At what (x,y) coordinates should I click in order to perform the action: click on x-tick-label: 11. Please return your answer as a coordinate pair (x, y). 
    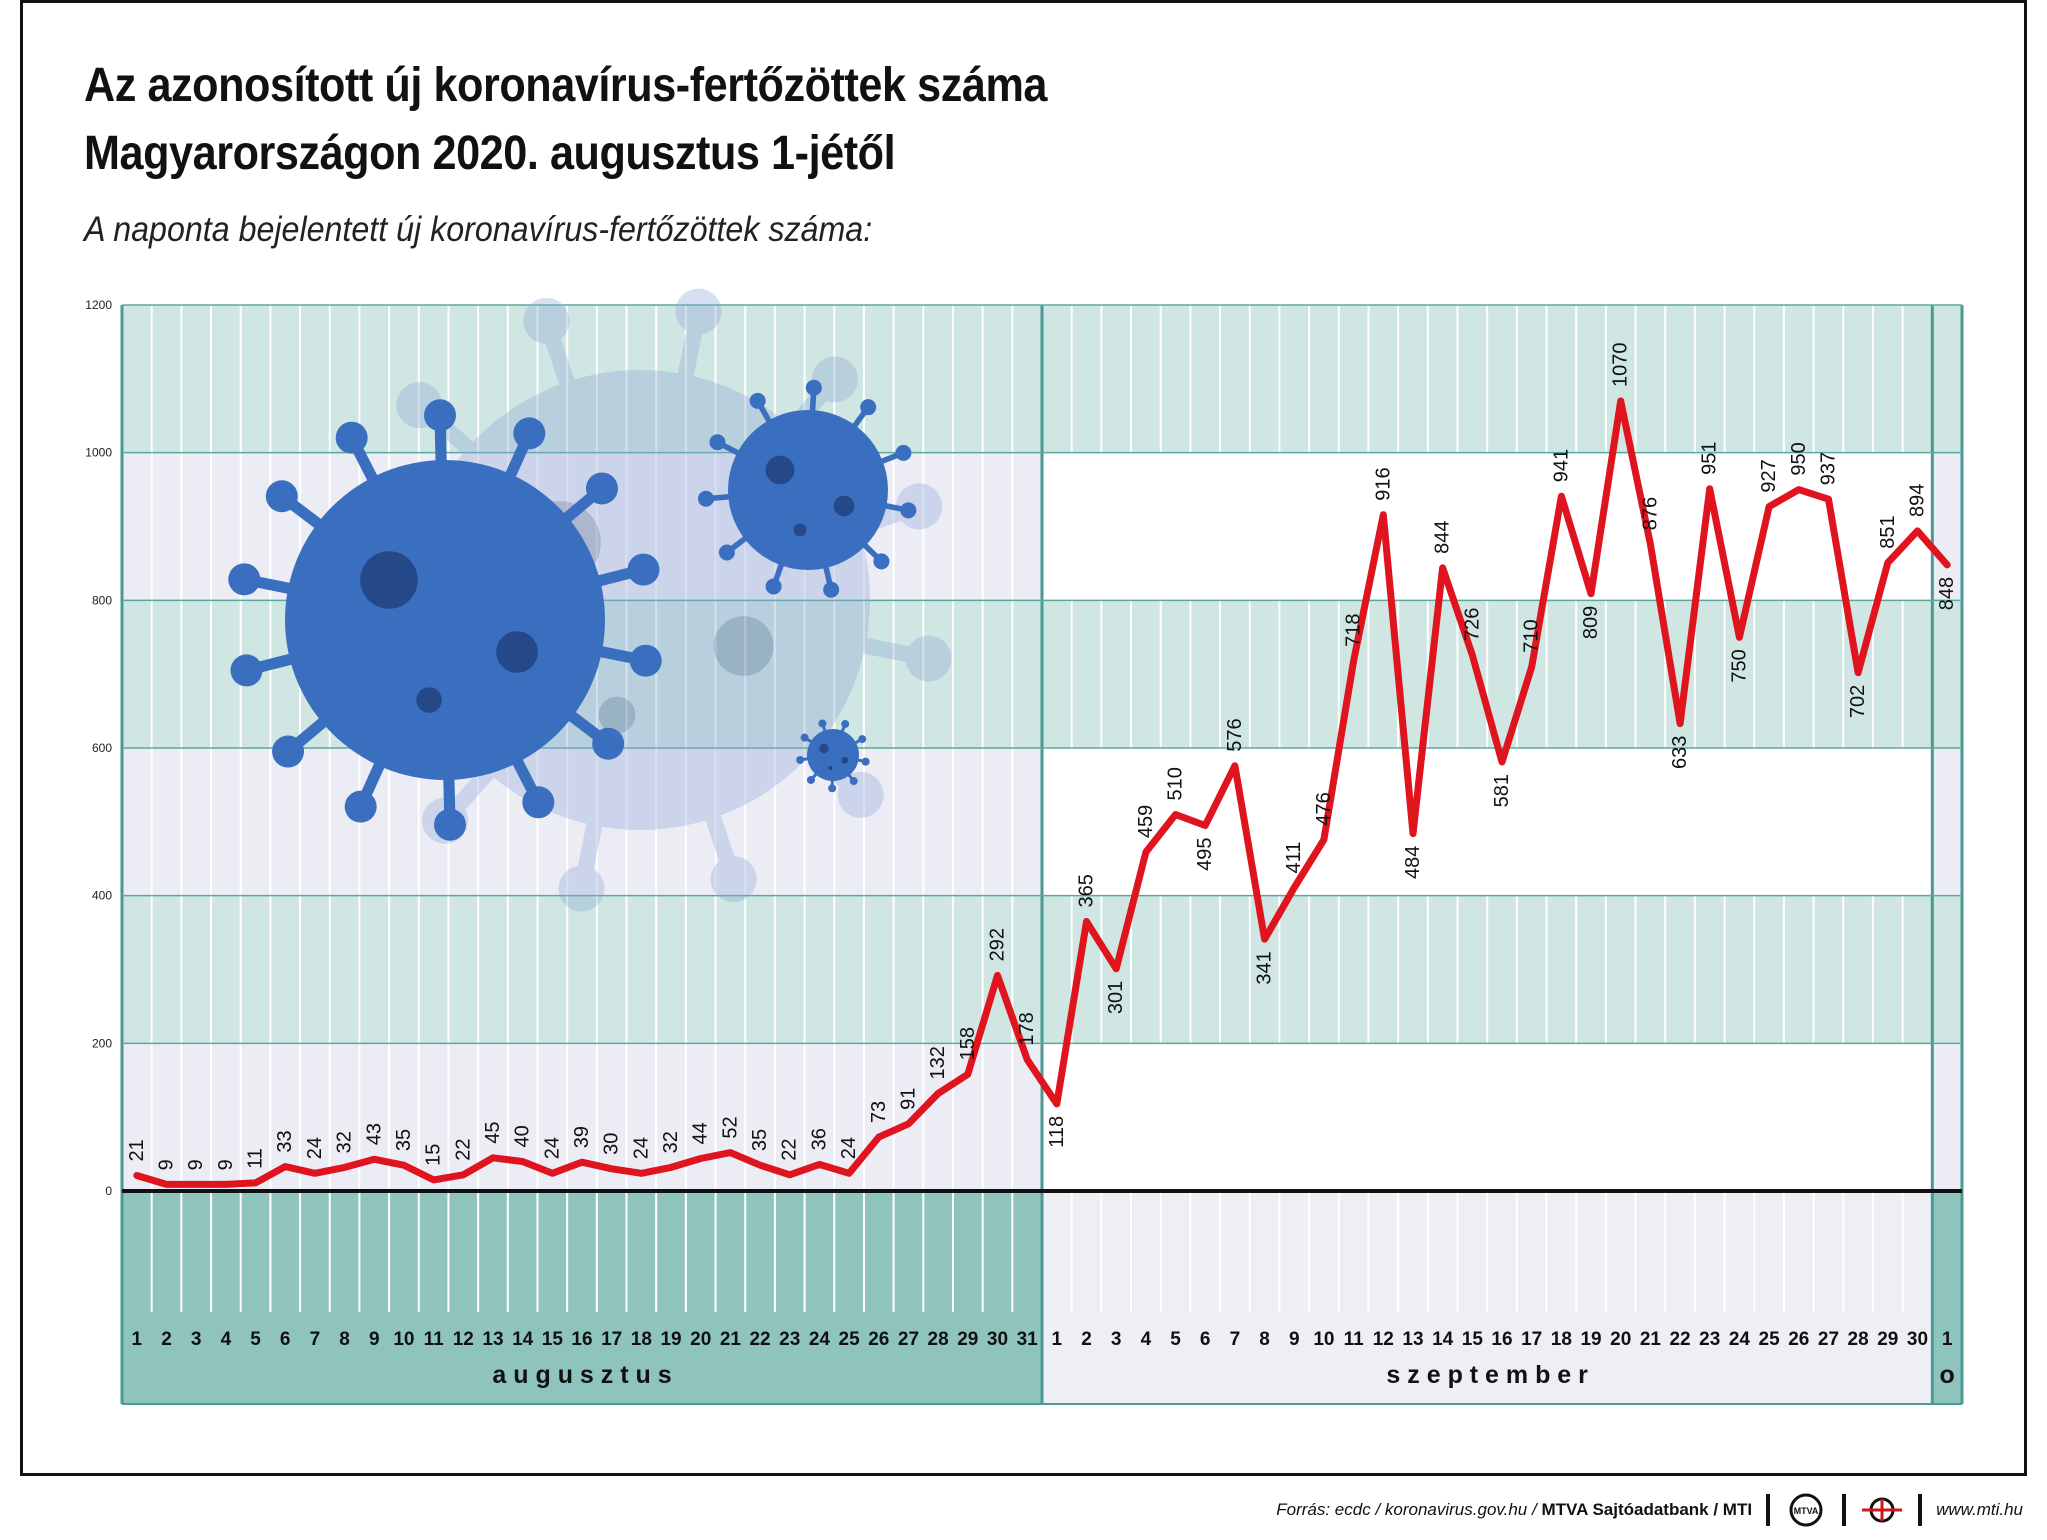
    Looking at the image, I should click on (434, 1339).